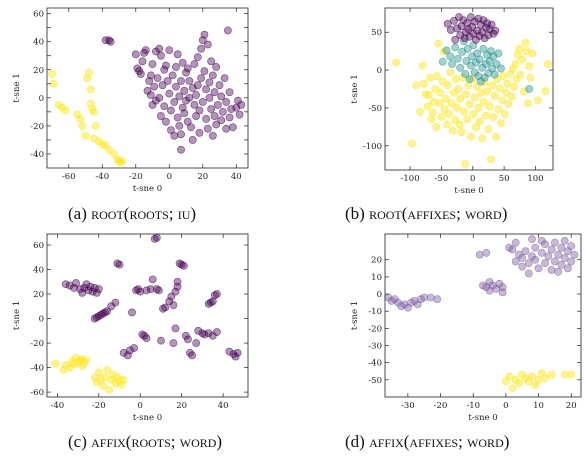  I want to click on ytick-label-3-1: -40, so click(375, 364).